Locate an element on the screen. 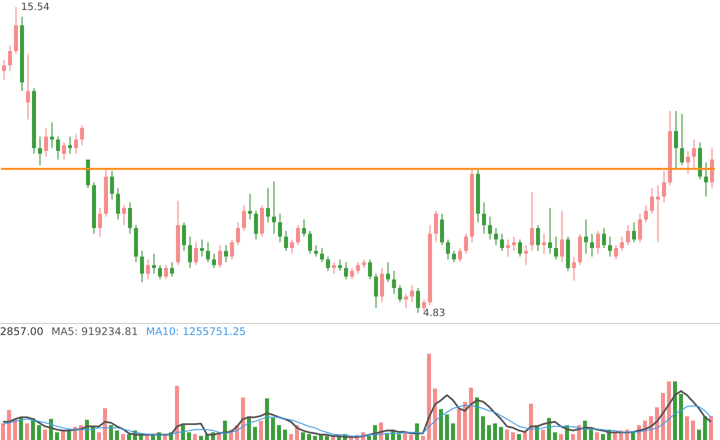 The image size is (720, 440). text: 2857.00 is located at coordinates (22, 332).